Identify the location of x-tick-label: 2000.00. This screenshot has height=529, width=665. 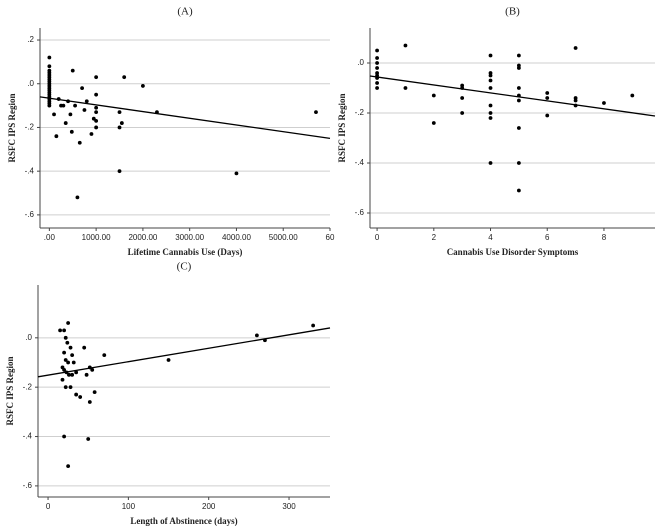
(142, 237).